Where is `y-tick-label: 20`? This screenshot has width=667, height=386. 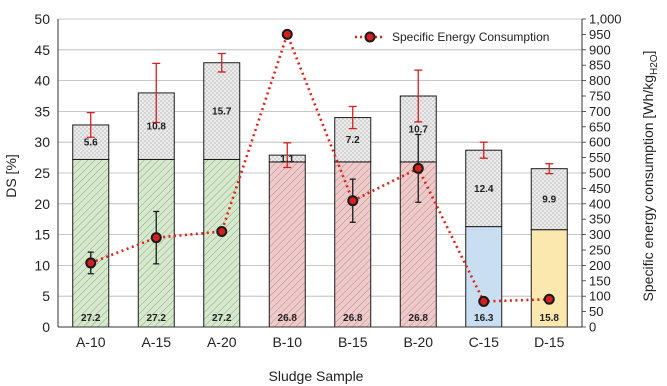
y-tick-label: 20 is located at coordinates (42, 204).